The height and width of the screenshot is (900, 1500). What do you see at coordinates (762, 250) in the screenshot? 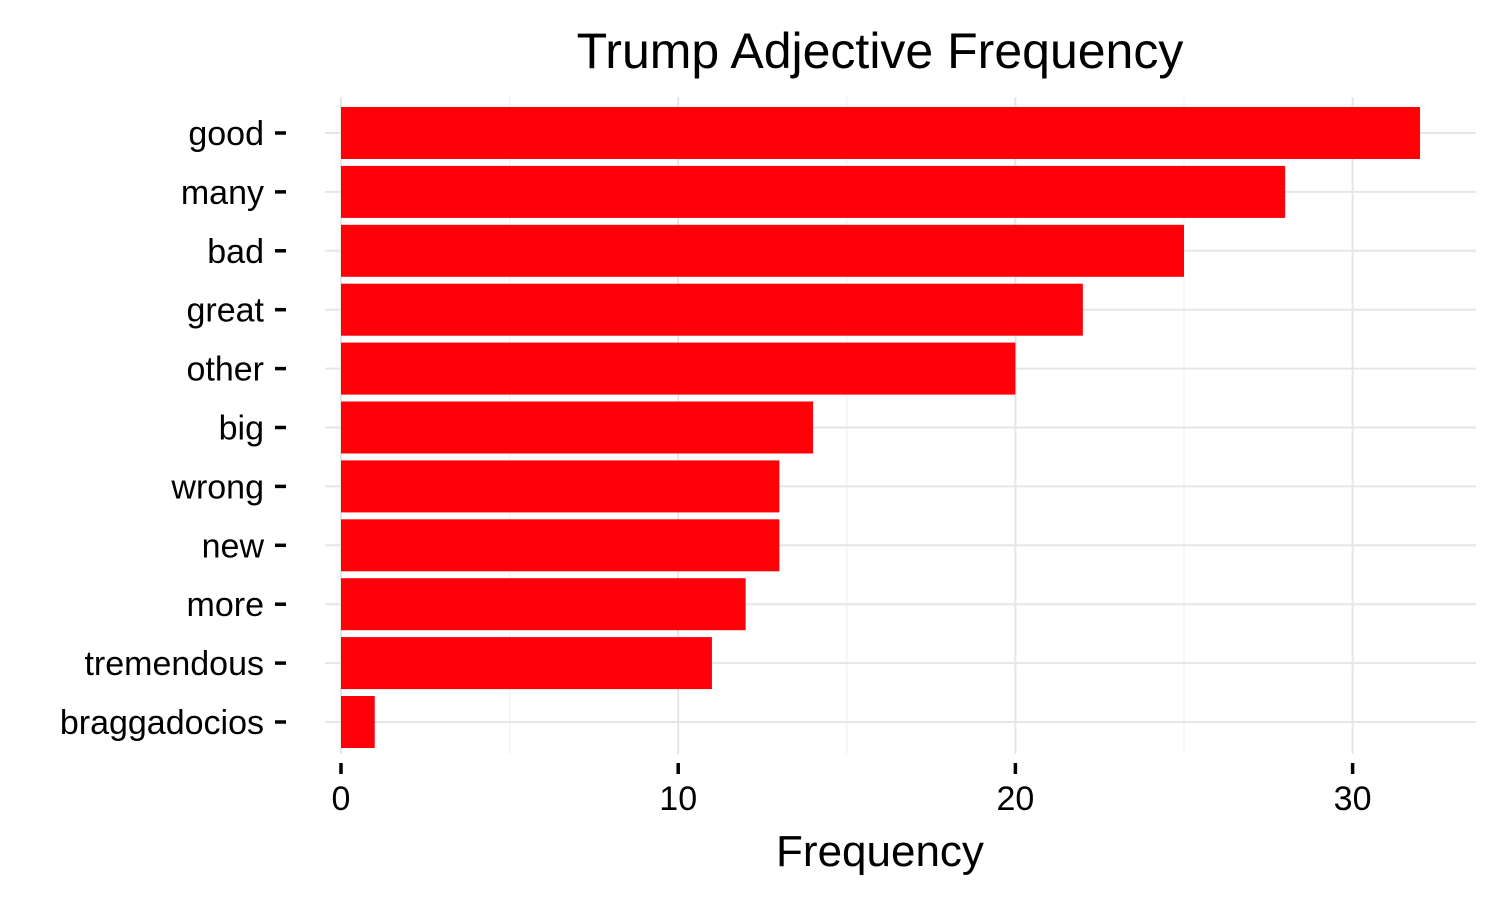
I see `bar-bad` at bounding box center [762, 250].